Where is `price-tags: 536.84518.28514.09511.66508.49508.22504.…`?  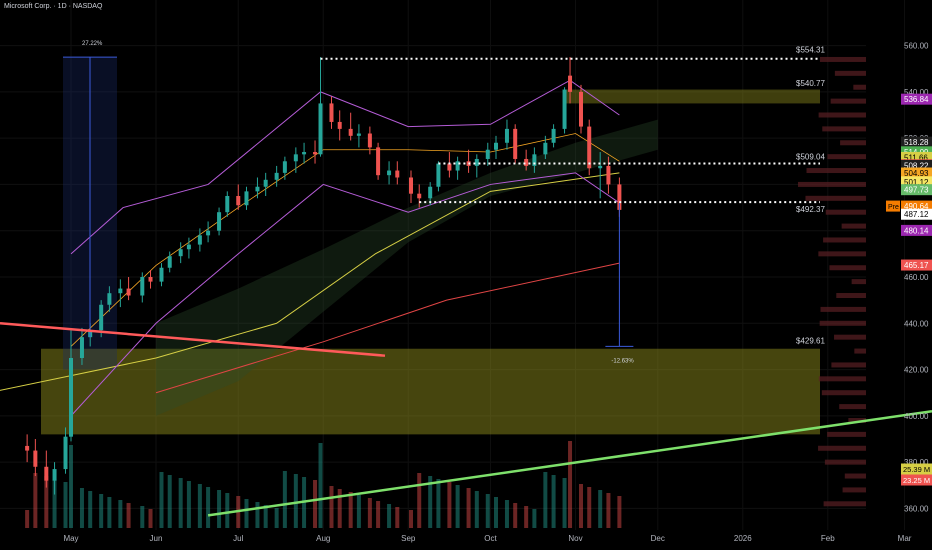 price-tags: 536.84518.28514.09511.66508.49508.22504.… is located at coordinates (909, 289).